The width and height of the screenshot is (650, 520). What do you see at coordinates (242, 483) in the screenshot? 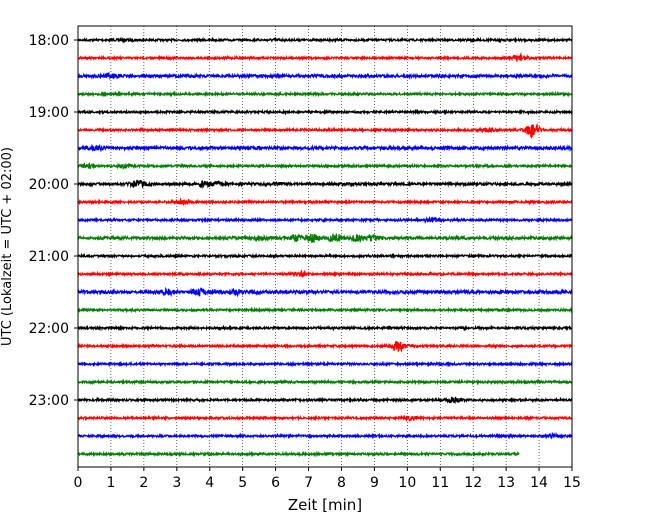
I see `x-tick-label: 5` at bounding box center [242, 483].